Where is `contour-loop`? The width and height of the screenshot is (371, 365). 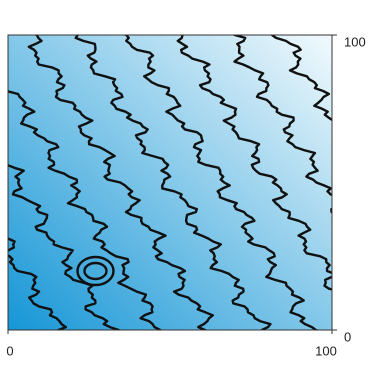 contour-loop is located at coordinates (95, 271).